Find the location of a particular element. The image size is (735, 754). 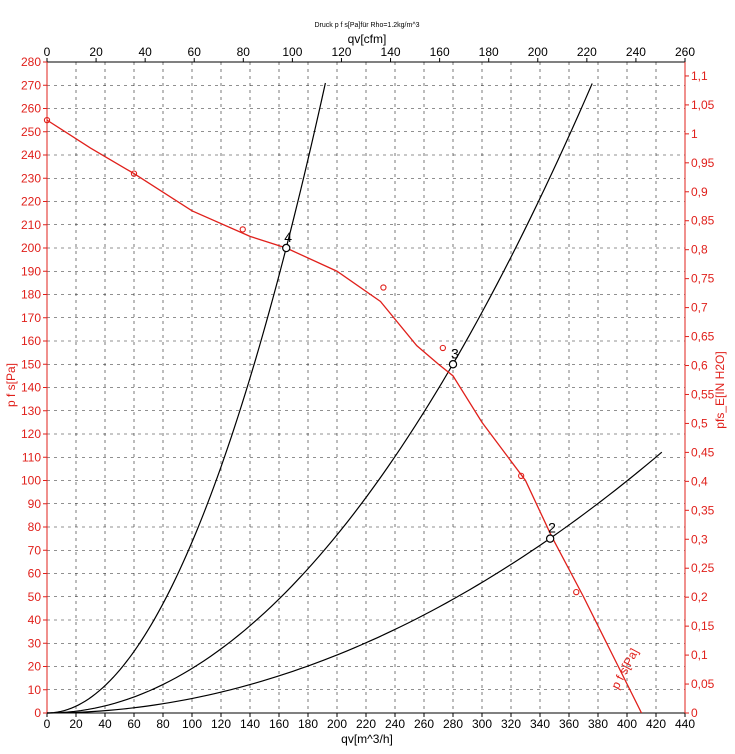

y-left-tick-label: 210 is located at coordinates (31, 225).